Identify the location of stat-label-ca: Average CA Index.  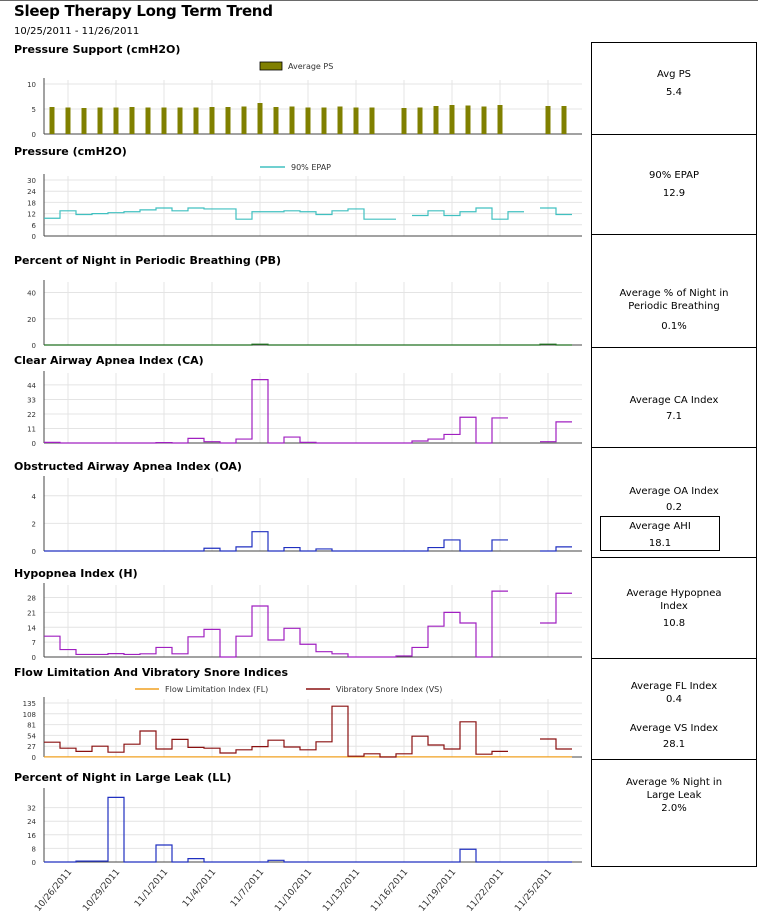
(674, 400).